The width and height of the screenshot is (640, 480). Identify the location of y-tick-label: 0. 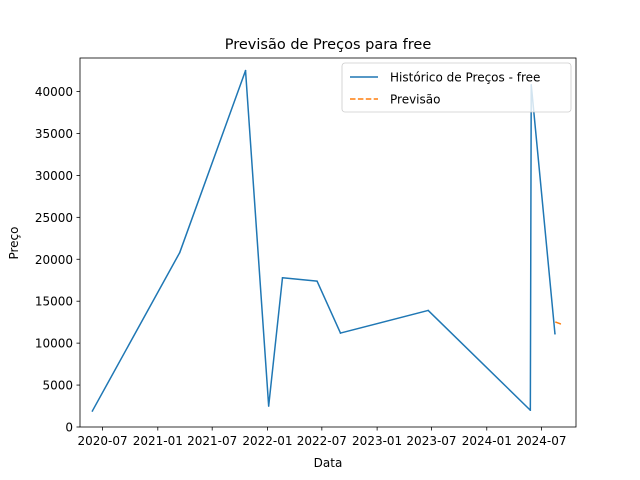
(69, 428).